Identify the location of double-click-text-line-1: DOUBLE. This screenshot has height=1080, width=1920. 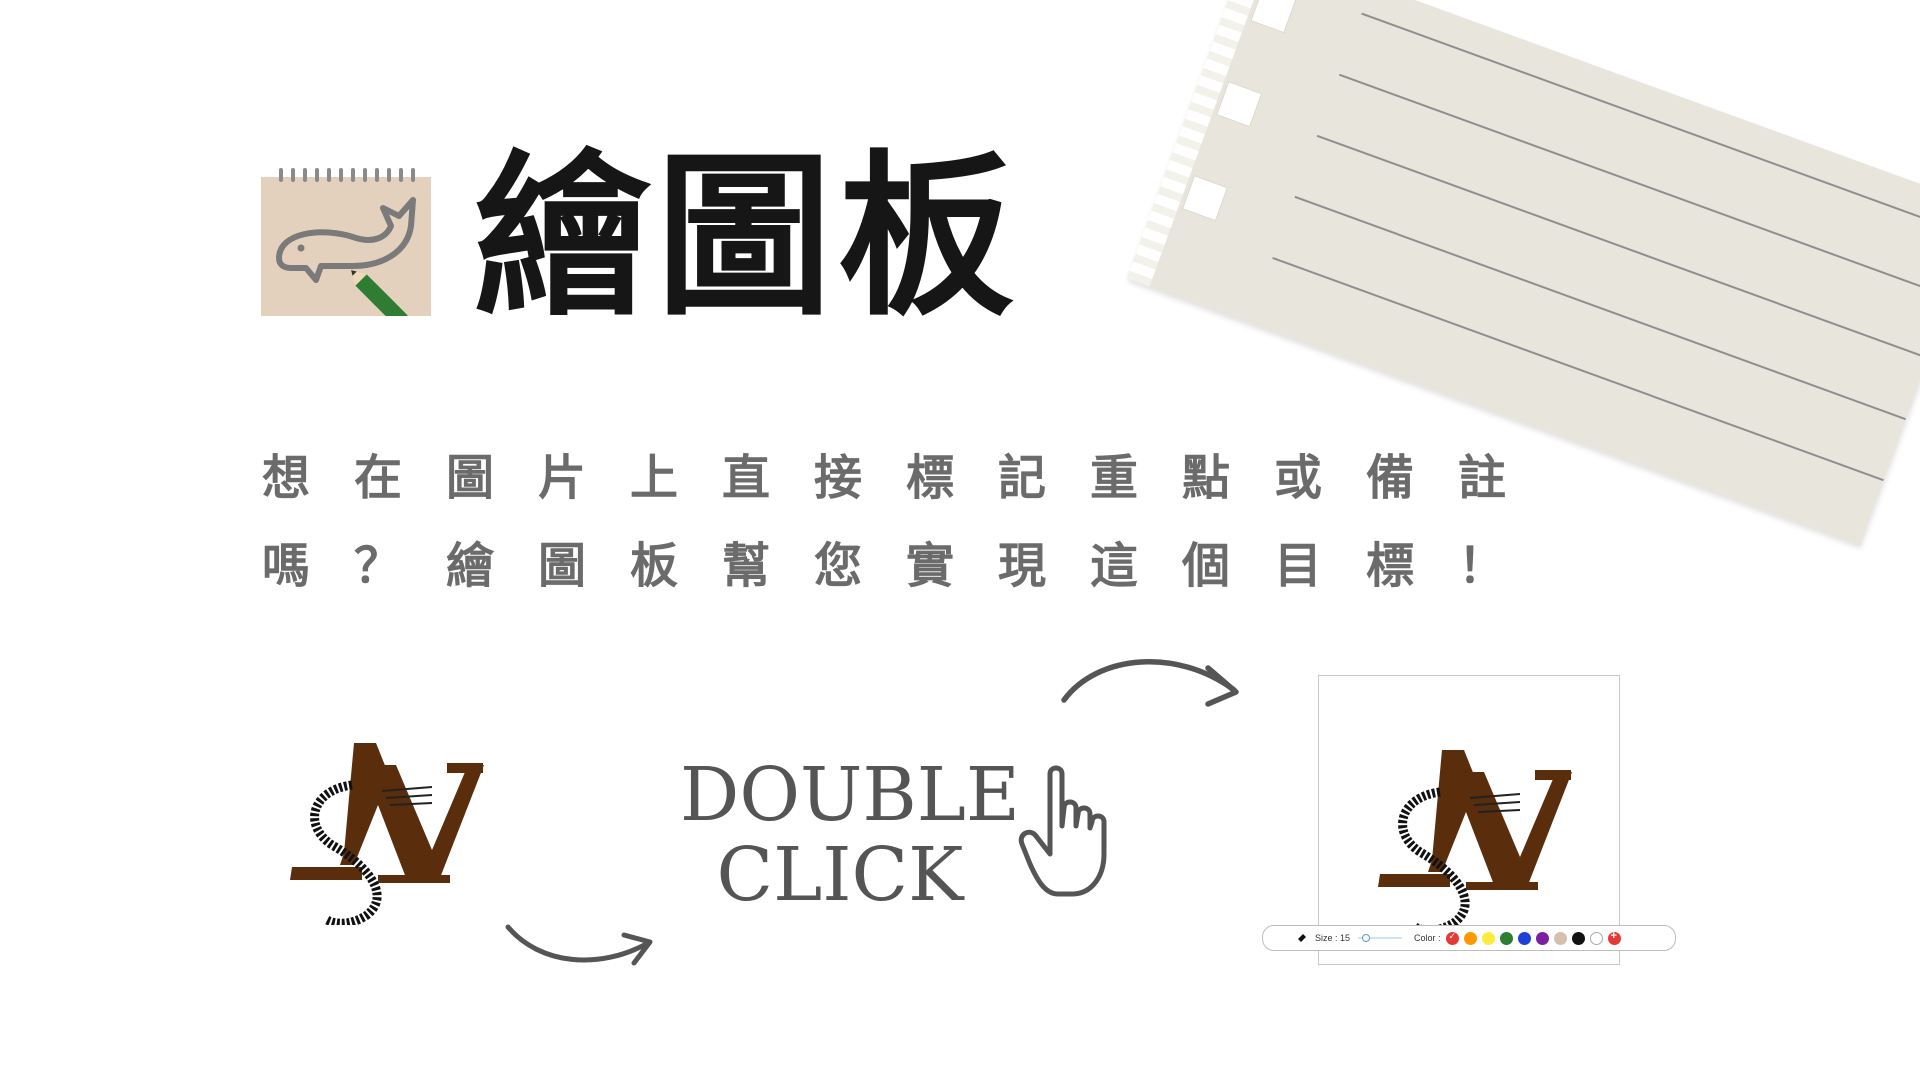
(850, 795).